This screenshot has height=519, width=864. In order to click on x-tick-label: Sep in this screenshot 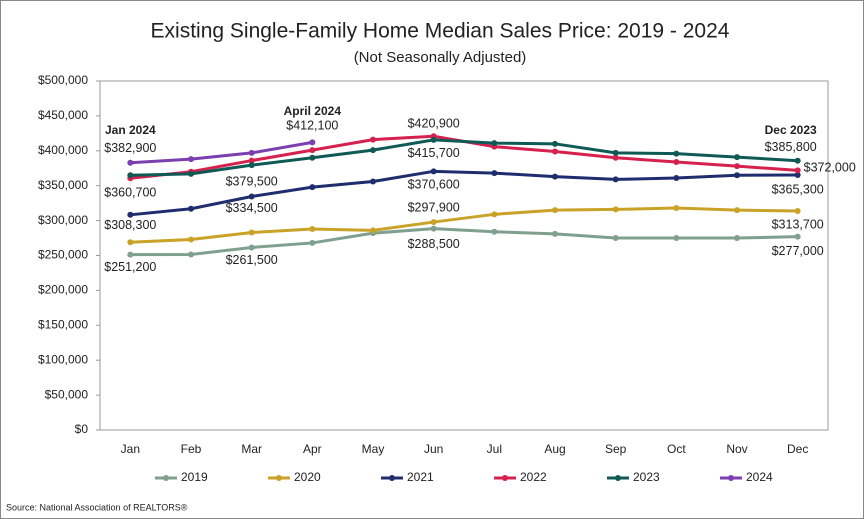, I will do `click(616, 449)`.